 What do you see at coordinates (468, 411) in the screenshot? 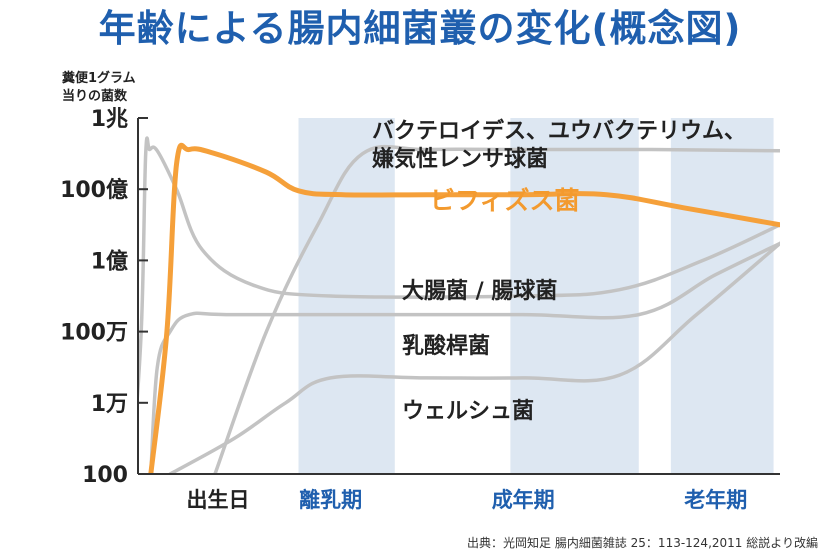
I see `series-label-5: ウェルシュ菌` at bounding box center [468, 411].